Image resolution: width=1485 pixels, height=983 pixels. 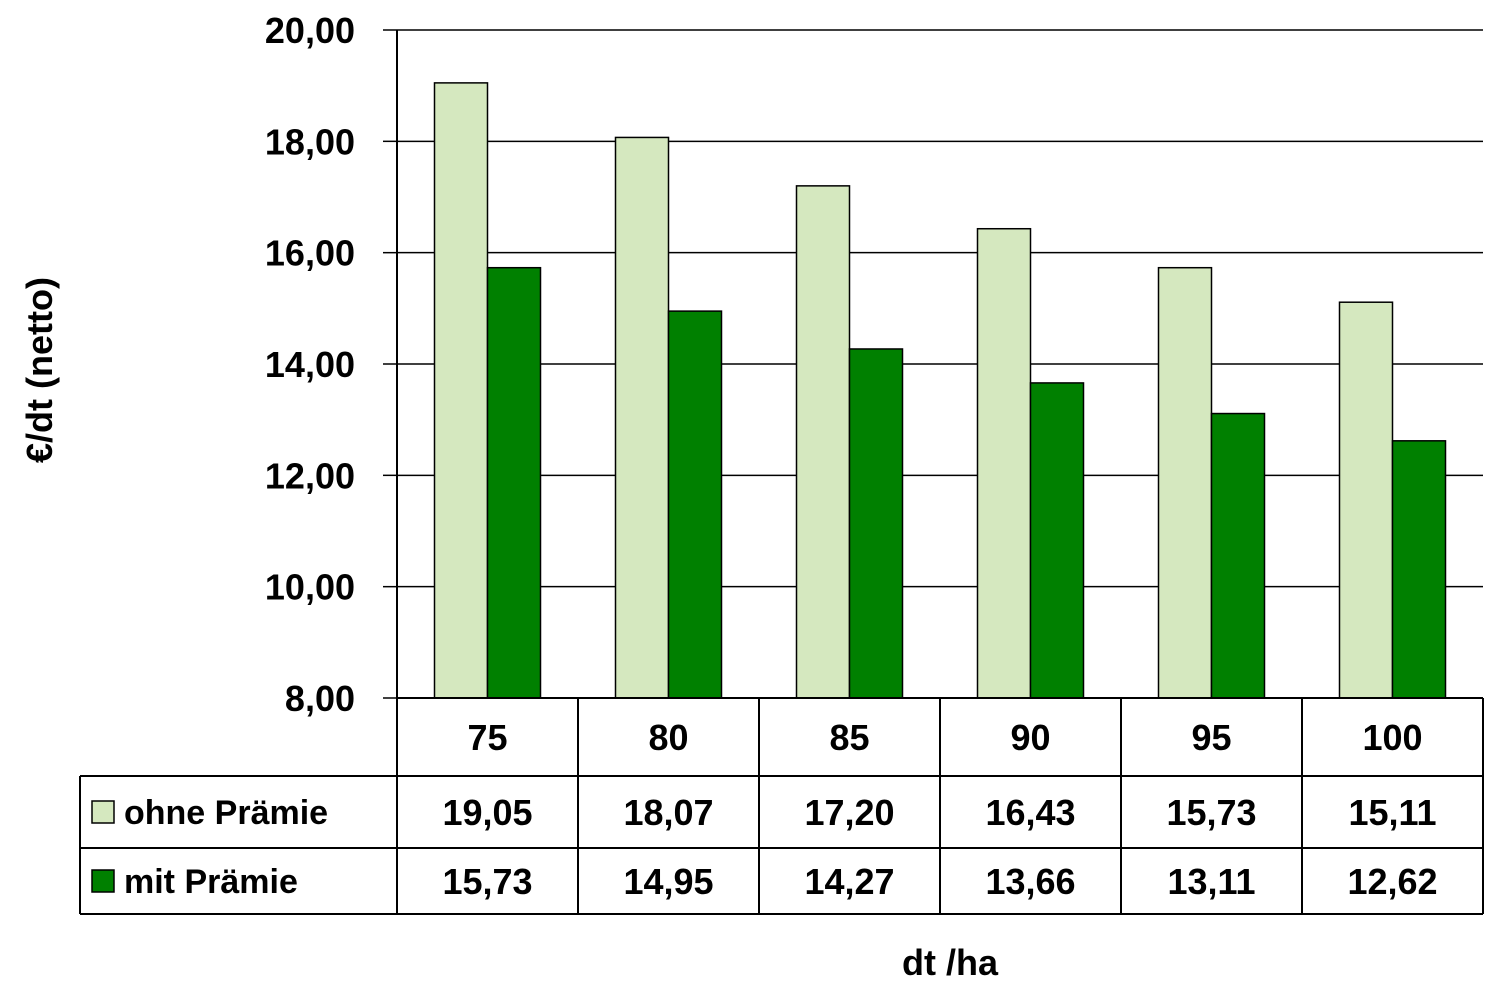 What do you see at coordinates (310, 30) in the screenshot?
I see `y-tick-label: 20,00` at bounding box center [310, 30].